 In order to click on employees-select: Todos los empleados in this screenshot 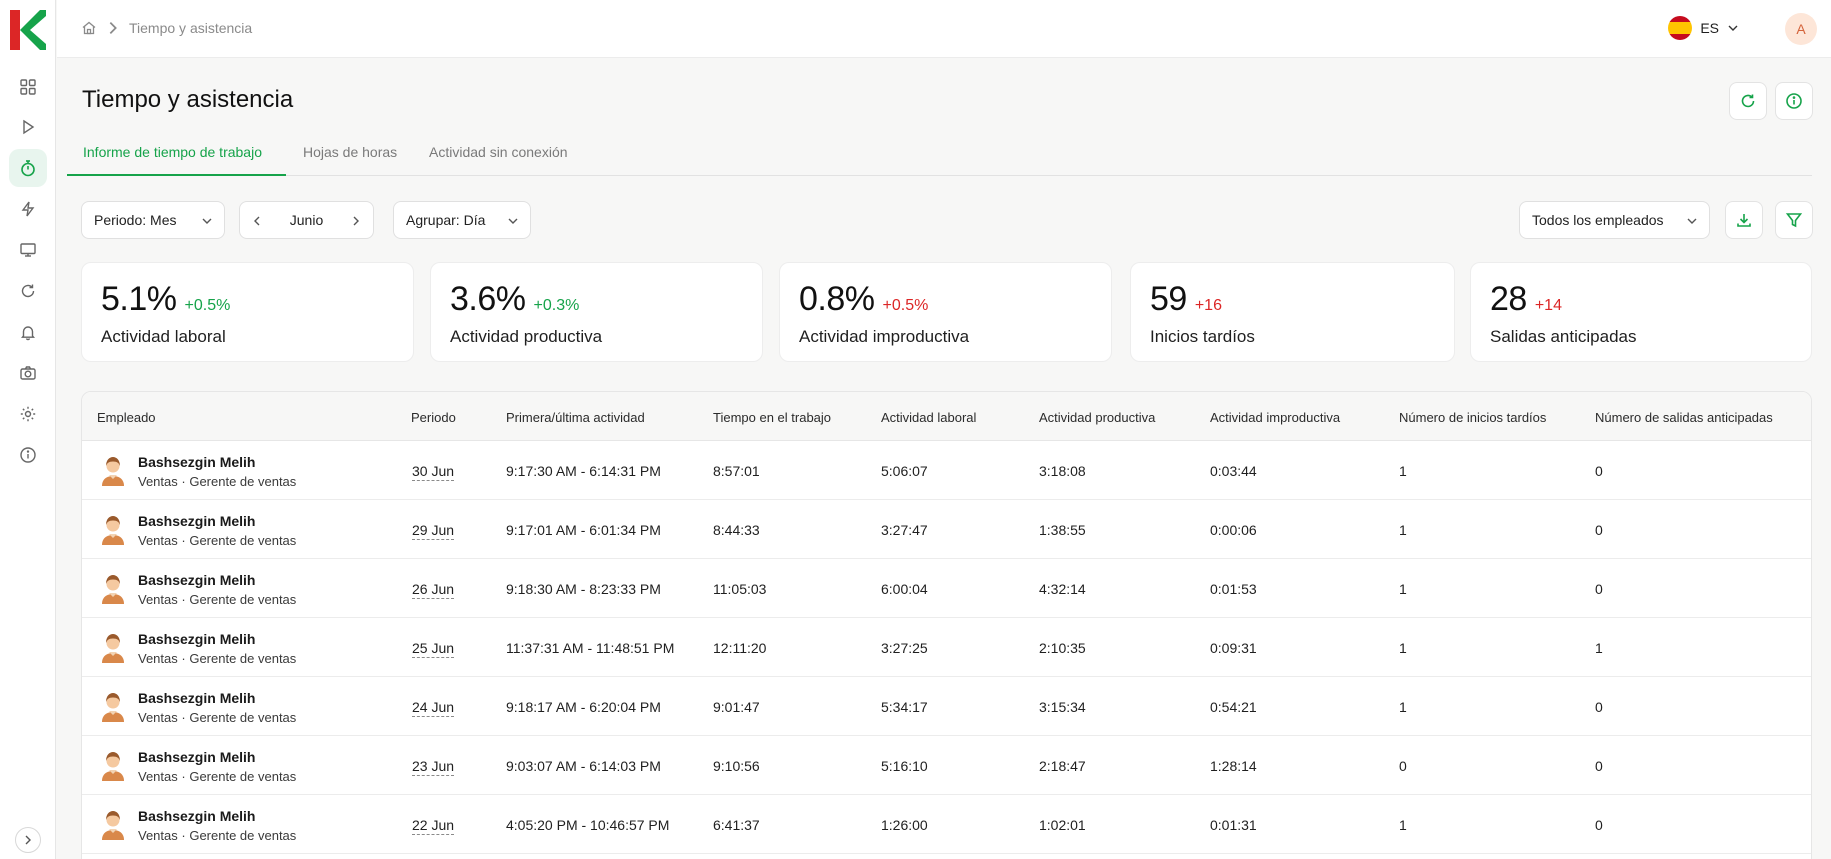, I will do `click(1614, 220)`.